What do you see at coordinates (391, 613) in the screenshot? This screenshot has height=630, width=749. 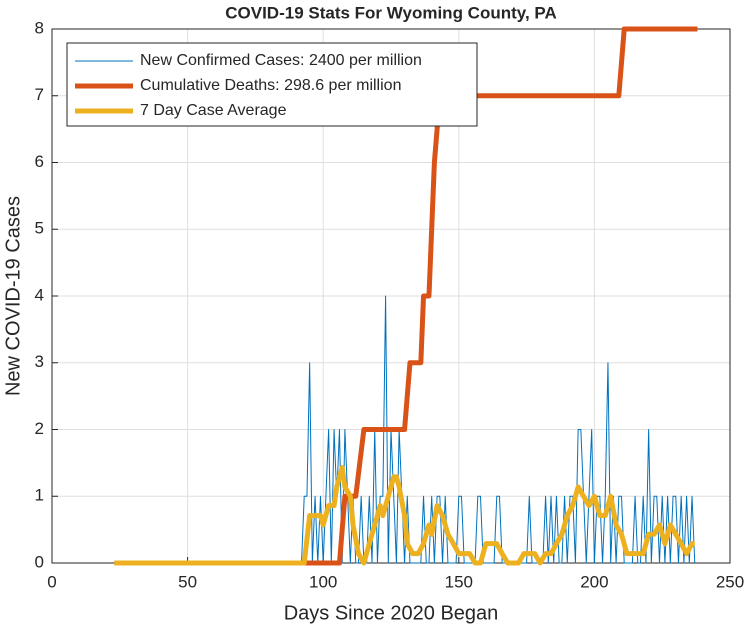 I see `x-axis-label: Days Since 2020 Began` at bounding box center [391, 613].